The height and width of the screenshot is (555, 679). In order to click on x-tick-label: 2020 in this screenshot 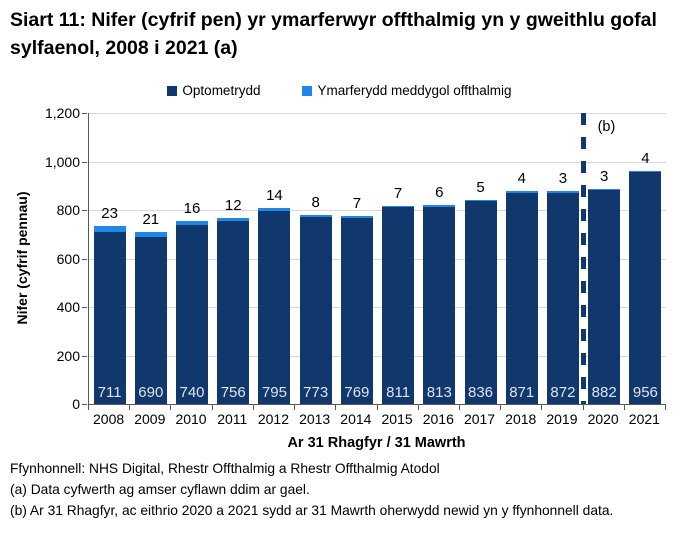, I will do `click(603, 419)`.